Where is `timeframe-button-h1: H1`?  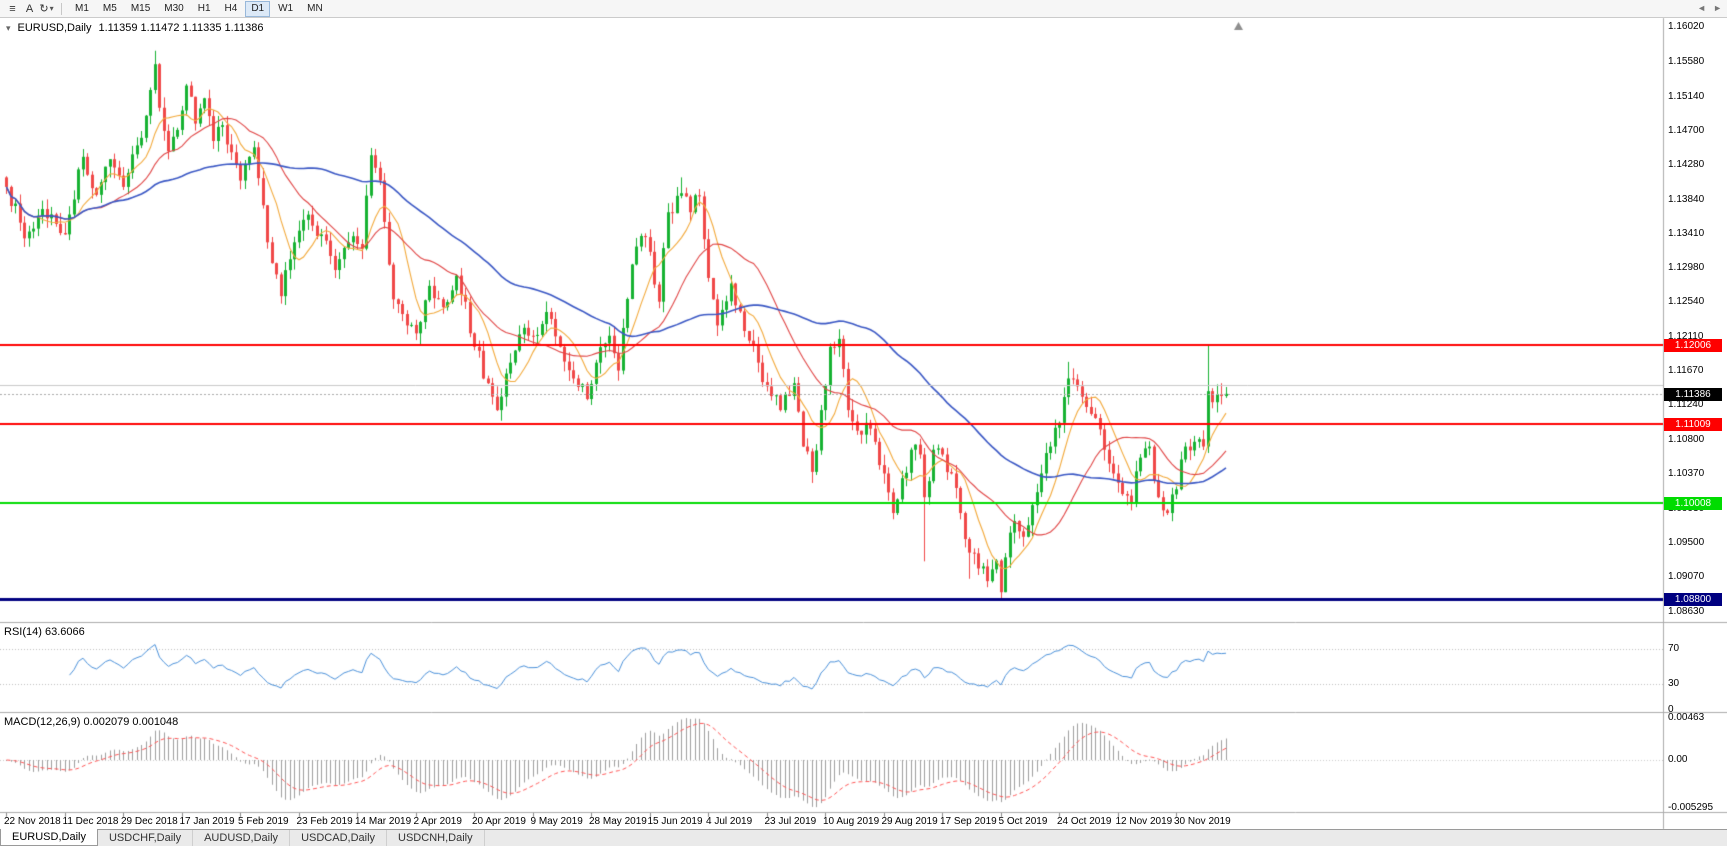
timeframe-button-h1: H1 is located at coordinates (204, 8).